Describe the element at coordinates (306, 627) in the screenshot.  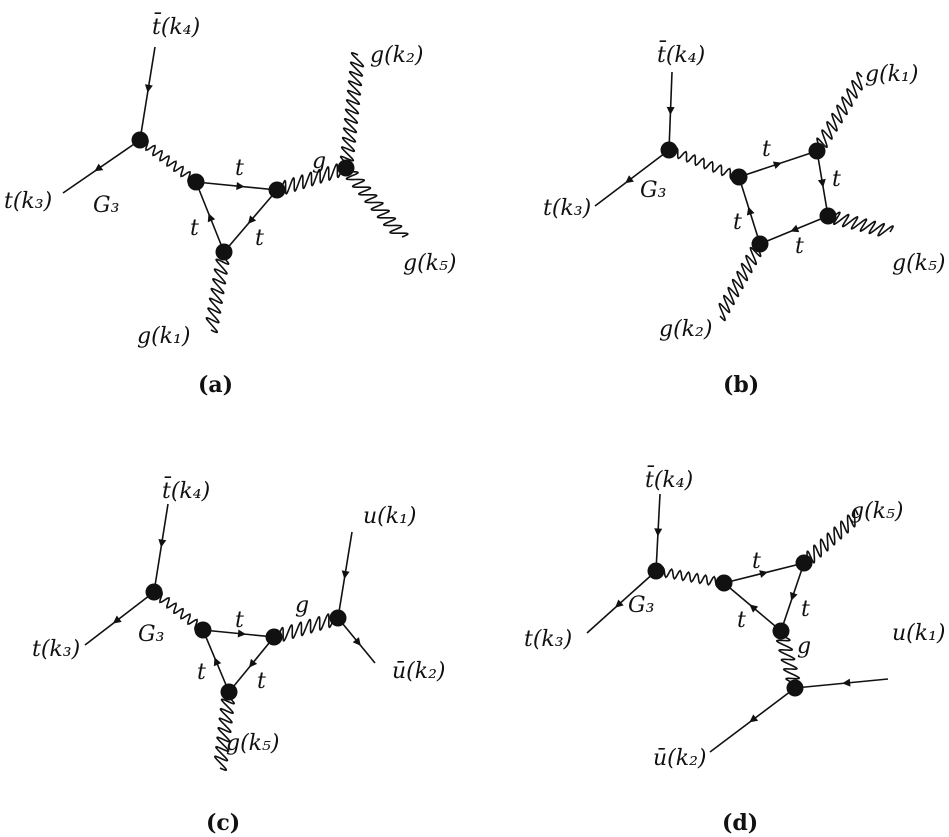
I see `c-gluon-mid` at that location.